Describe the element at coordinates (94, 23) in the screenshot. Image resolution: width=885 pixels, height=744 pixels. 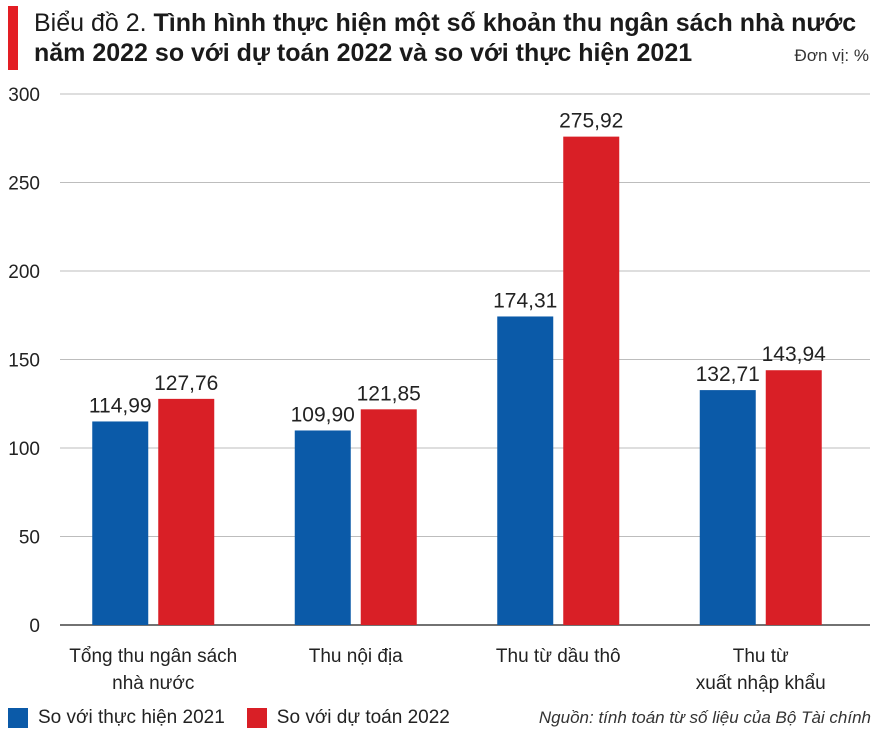
I see `chart-title-prefix: Biểu đồ 2.` at that location.